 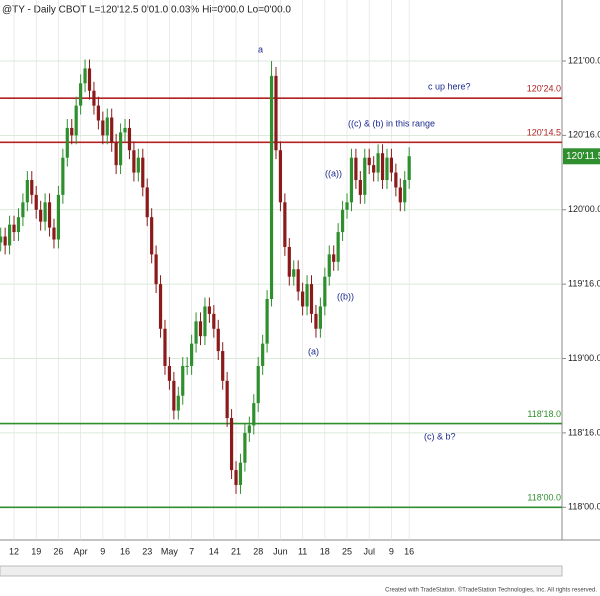 I want to click on level-label: 118'18.0, so click(x=544, y=414).